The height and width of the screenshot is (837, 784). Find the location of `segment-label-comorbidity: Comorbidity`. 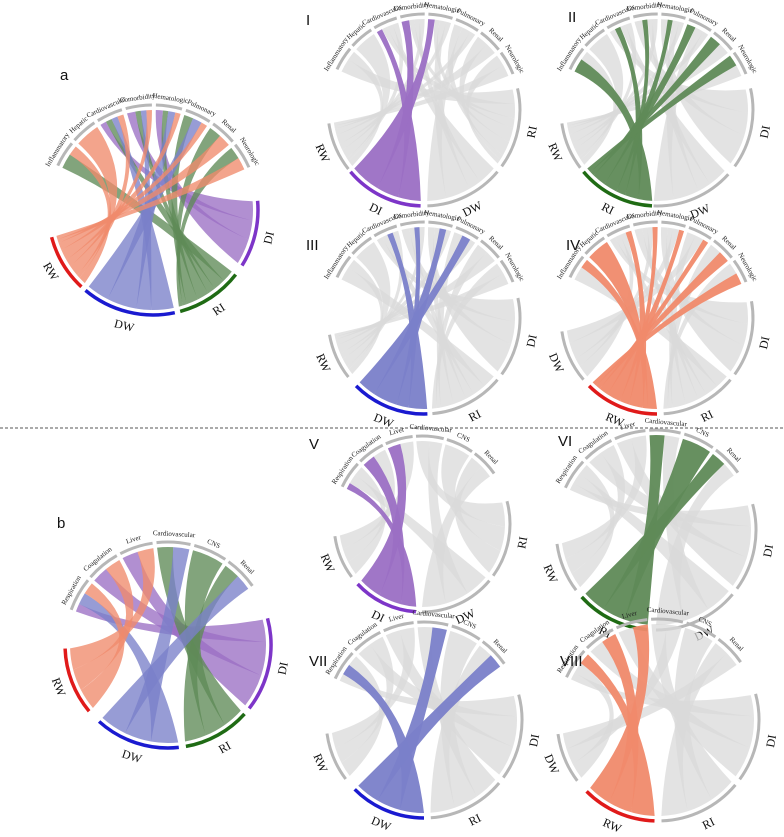

segment-label-comorbidity: Comorbidity is located at coordinates (137, 98).